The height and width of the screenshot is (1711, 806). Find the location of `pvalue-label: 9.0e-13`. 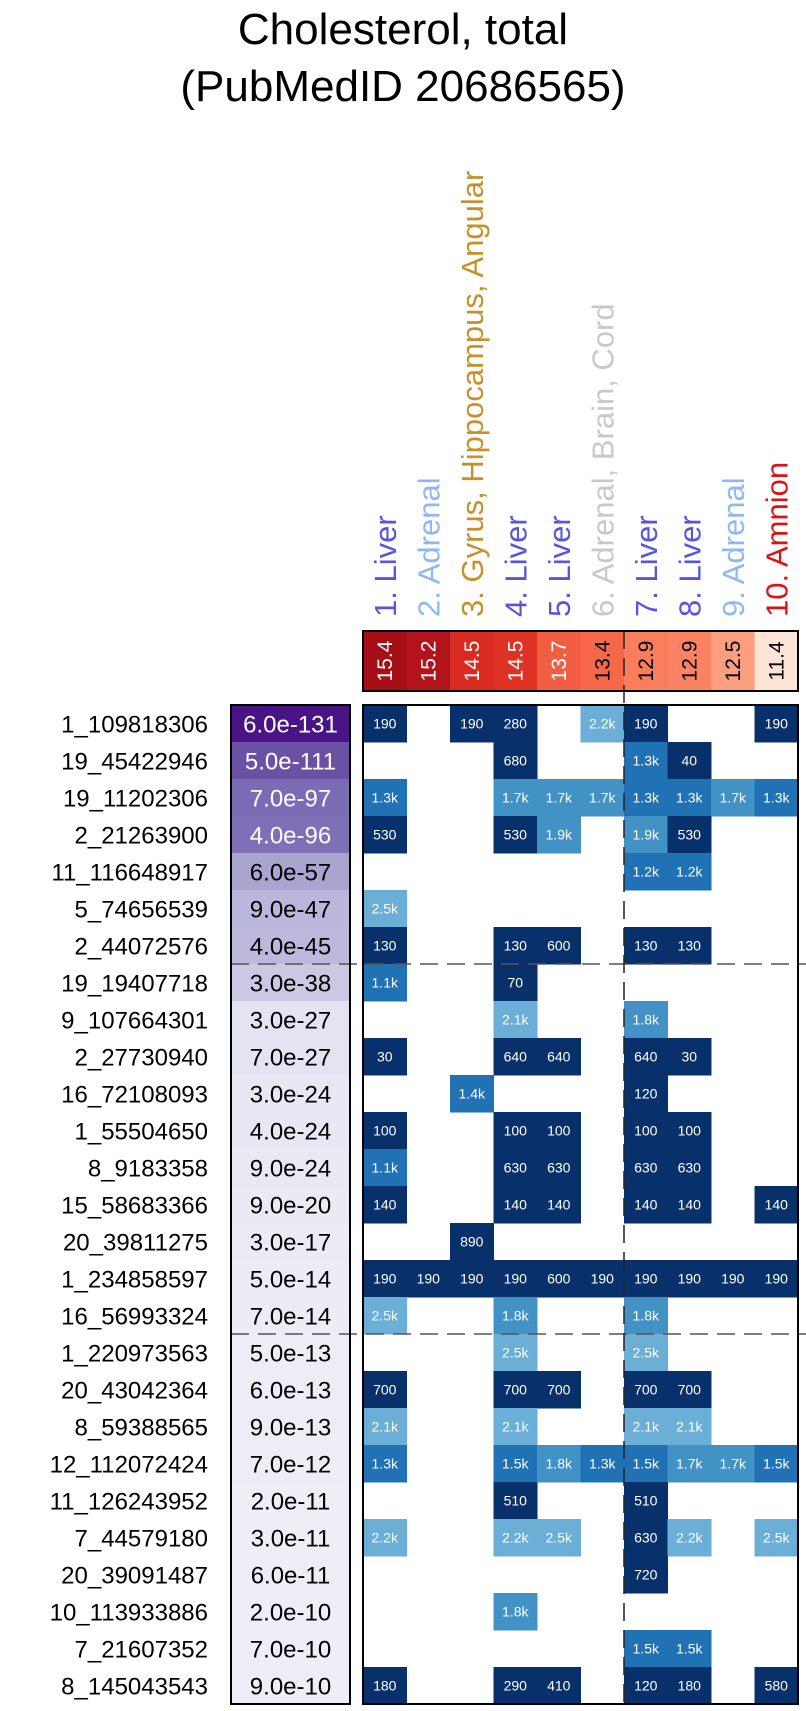

pvalue-label: 9.0e-13 is located at coordinates (290, 1428).